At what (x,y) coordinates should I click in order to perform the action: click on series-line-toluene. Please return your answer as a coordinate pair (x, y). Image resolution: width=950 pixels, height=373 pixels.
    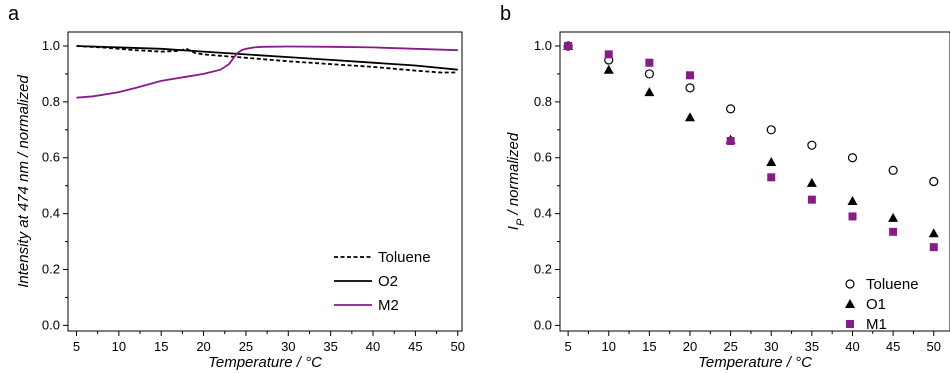
    Looking at the image, I should click on (267, 59).